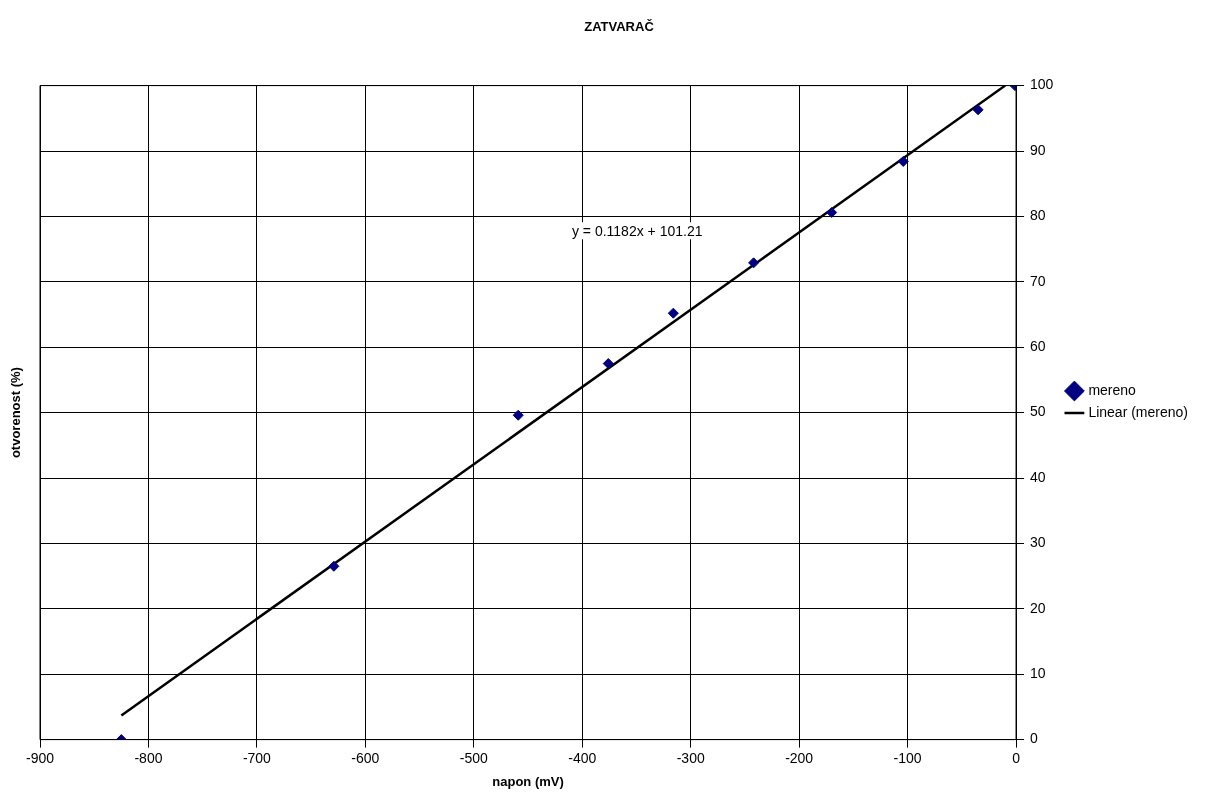  What do you see at coordinates (15, 413) in the screenshot?
I see `y-axis-title: otvorenost (%)` at bounding box center [15, 413].